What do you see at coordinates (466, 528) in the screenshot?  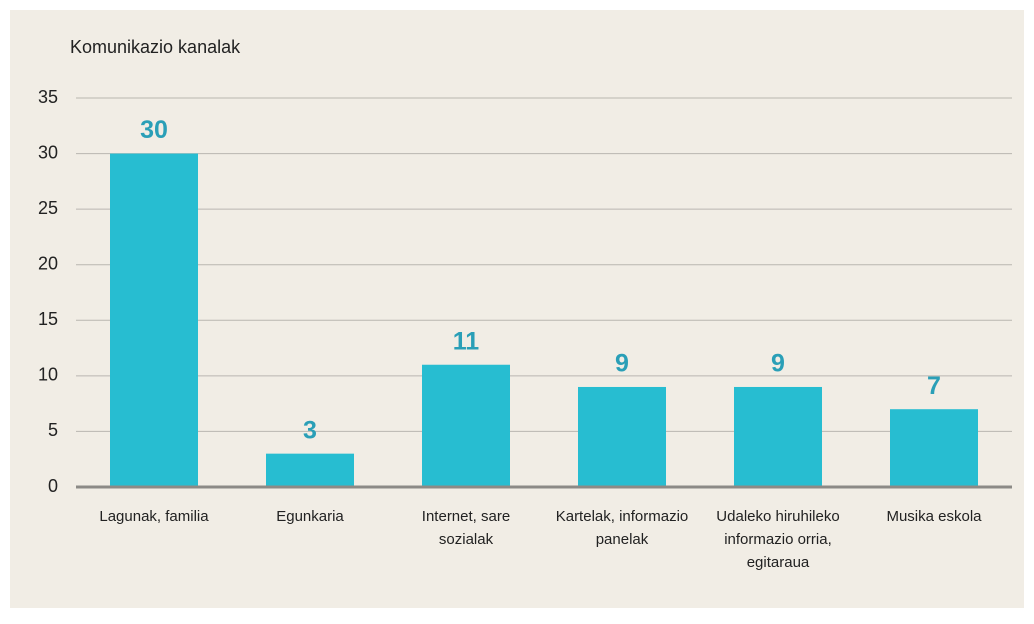 I see `x-tick-label: Internet, sare sozialak` at bounding box center [466, 528].